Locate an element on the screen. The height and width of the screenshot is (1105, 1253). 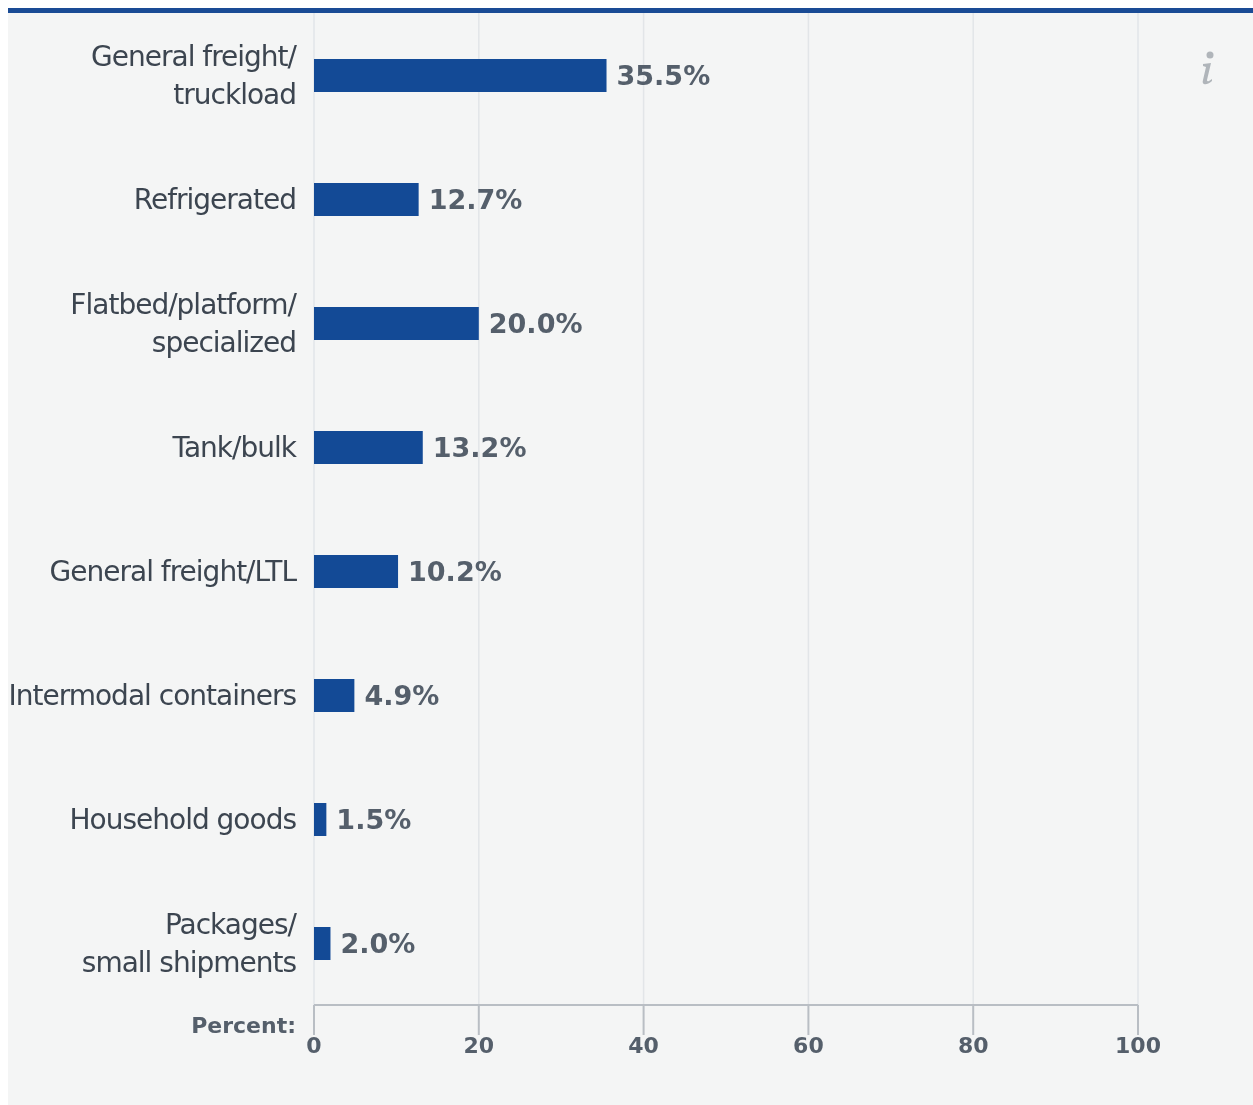
data-label: 2.0% is located at coordinates (378, 944).